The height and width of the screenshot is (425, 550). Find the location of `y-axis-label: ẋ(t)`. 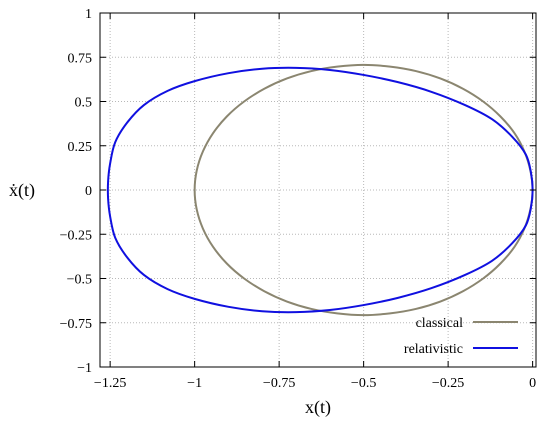

y-axis-label: ẋ(t) is located at coordinates (22, 190).